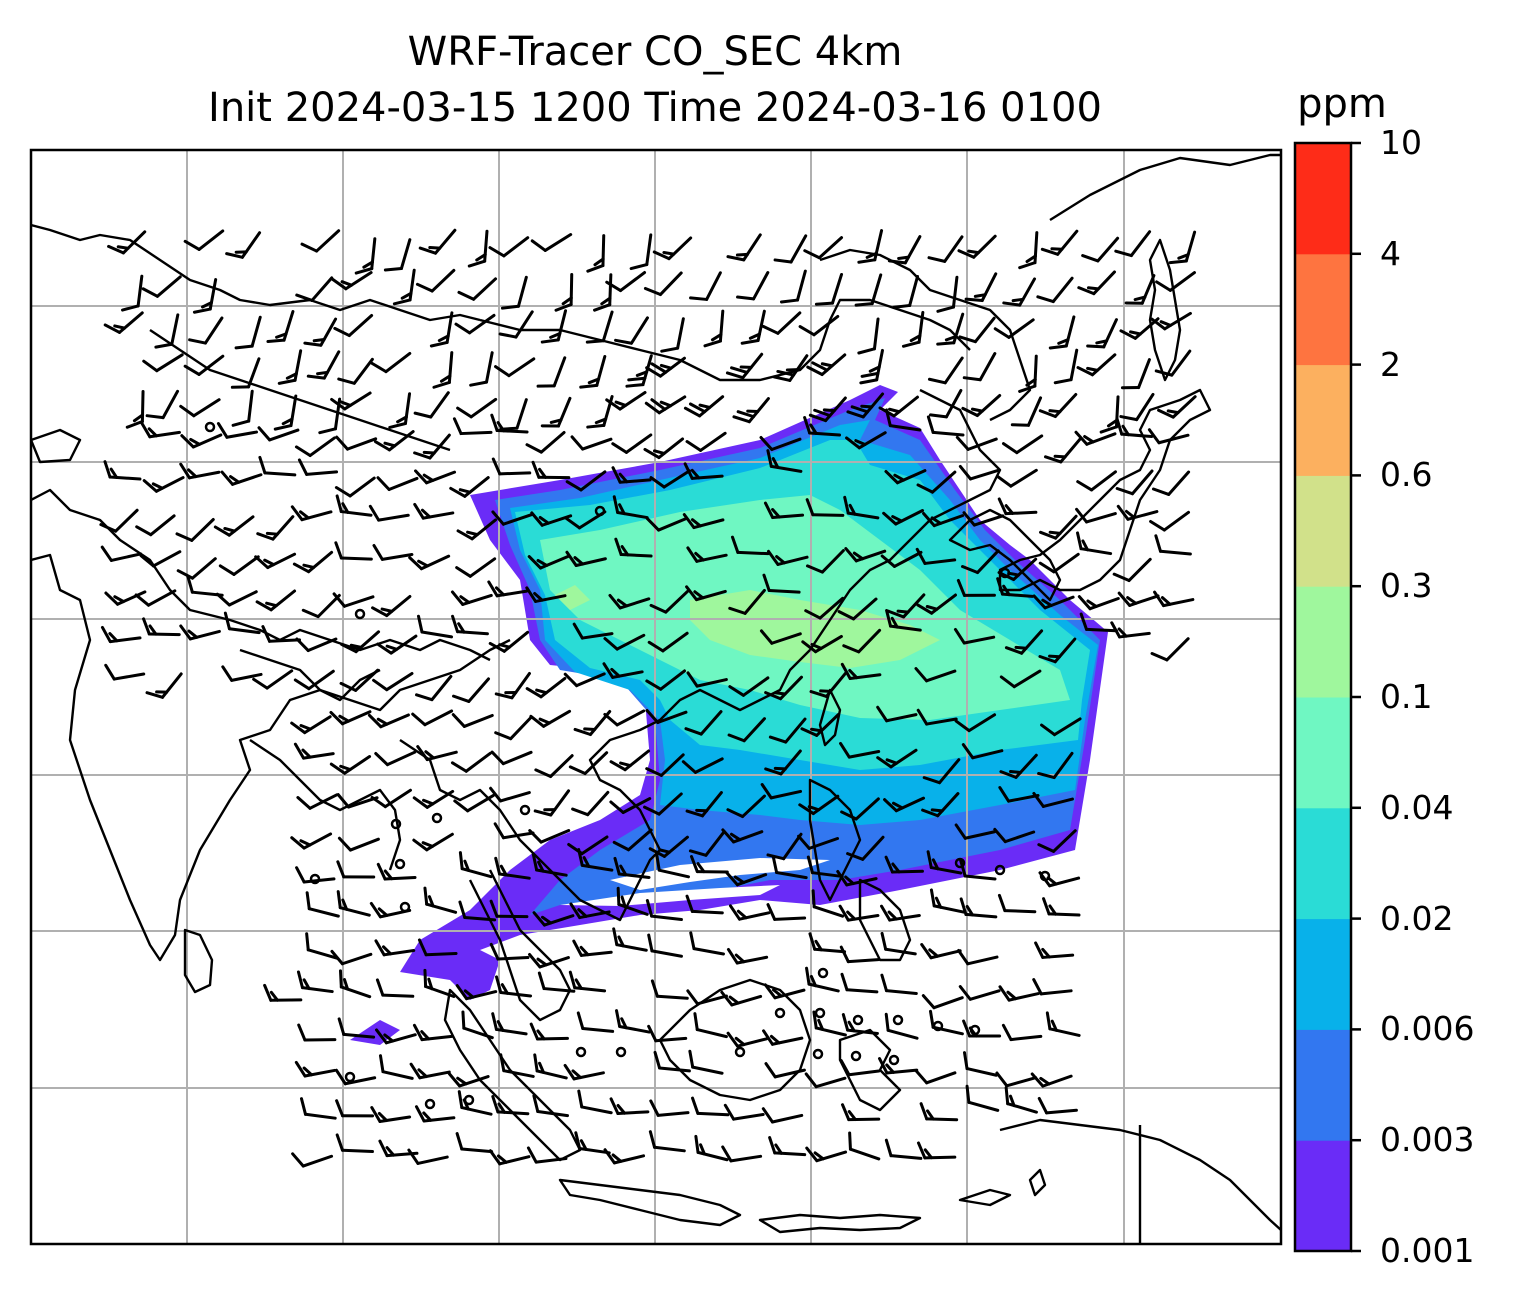 The height and width of the screenshot is (1306, 1528). Describe the element at coordinates (655, 52) in the screenshot. I see `plot-title-line1: WRF-Tracer CO_SEC 4km` at that location.